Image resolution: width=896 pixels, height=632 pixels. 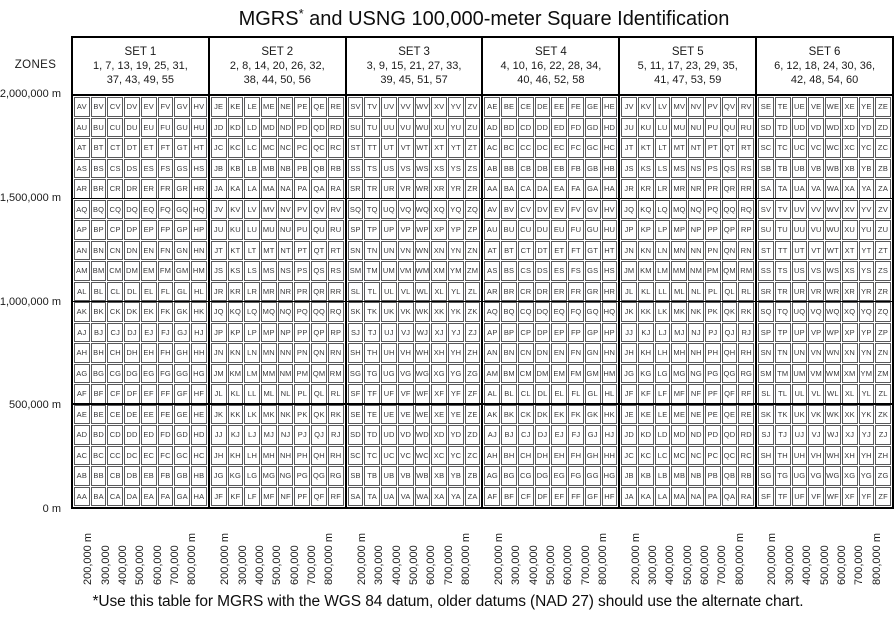 What do you see at coordinates (492, 168) in the screenshot?
I see `grid-cell: AB` at bounding box center [492, 168].